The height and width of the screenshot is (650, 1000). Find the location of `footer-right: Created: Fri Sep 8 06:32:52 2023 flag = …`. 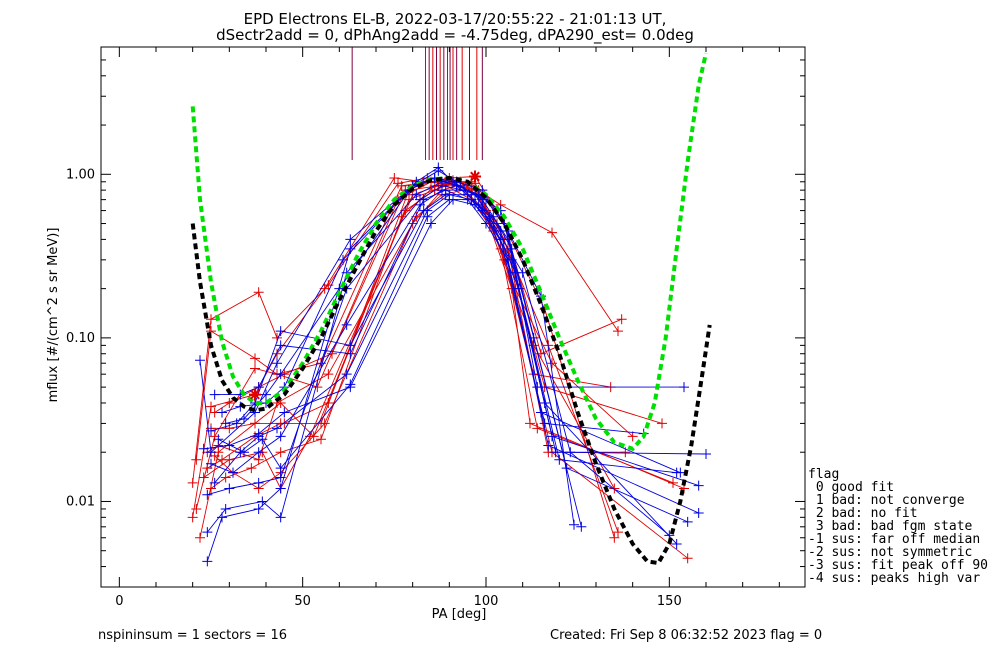

footer-right: Created: Fri Sep 8 06:32:52 2023 flag = … is located at coordinates (686, 635).